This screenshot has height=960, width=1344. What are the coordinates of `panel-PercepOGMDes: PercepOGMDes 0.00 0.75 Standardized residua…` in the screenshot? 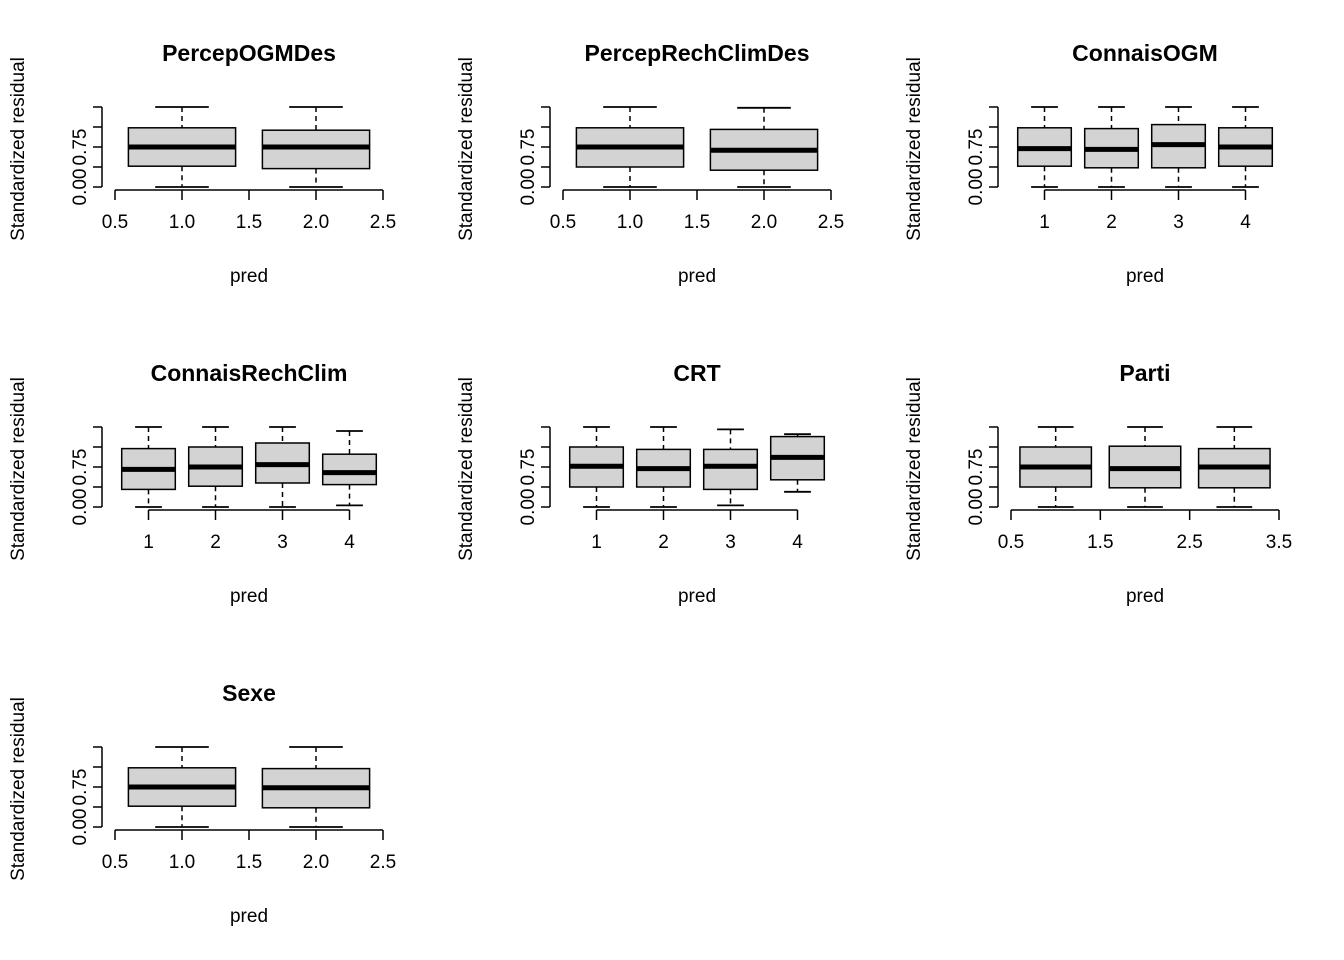 It's located at (202, 163).